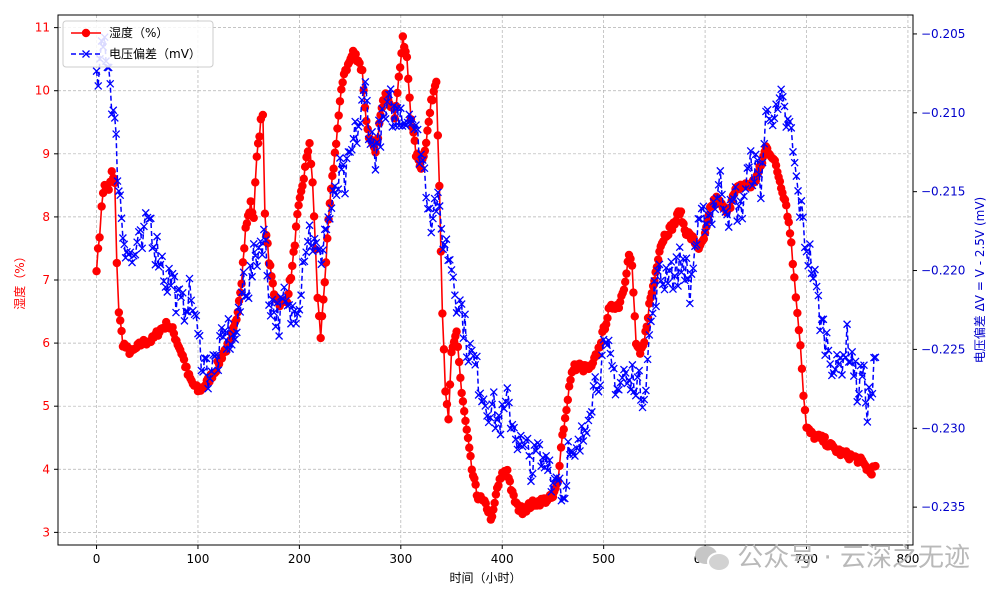  I want to click on watermark: 公众号 · 云深之无迹, so click(832, 555).